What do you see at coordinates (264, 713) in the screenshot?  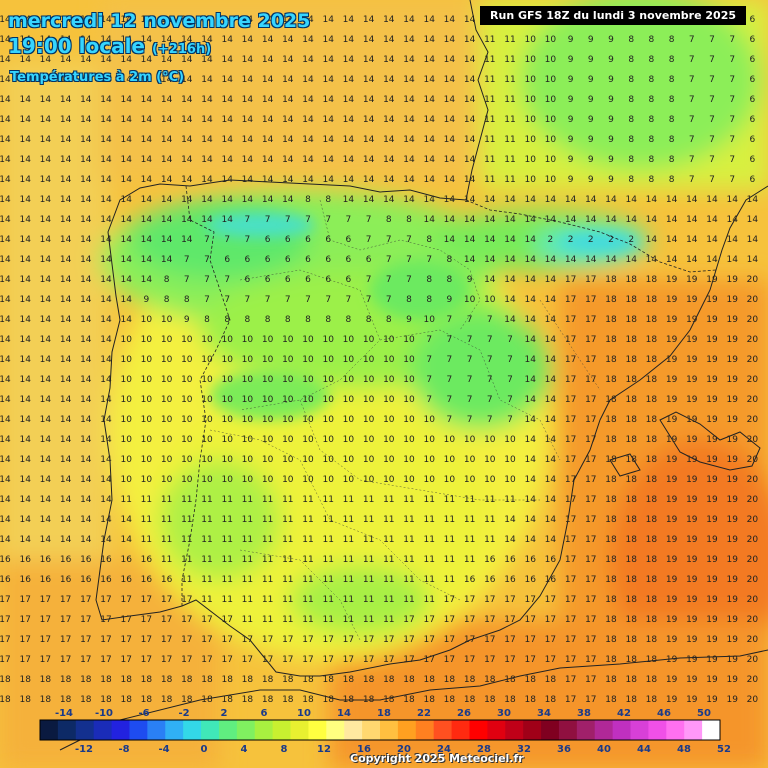 I see `legend-top-label: 6` at bounding box center [264, 713].